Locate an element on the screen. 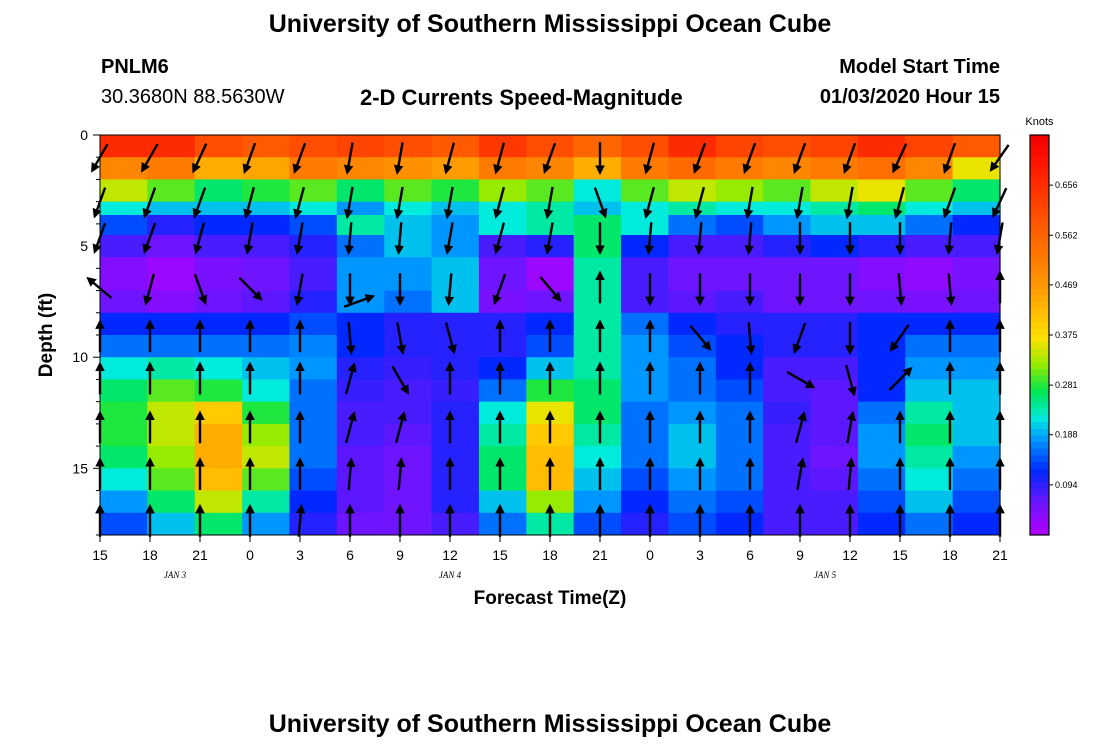 The height and width of the screenshot is (750, 1100). x-tick-label: 12 is located at coordinates (850, 555).